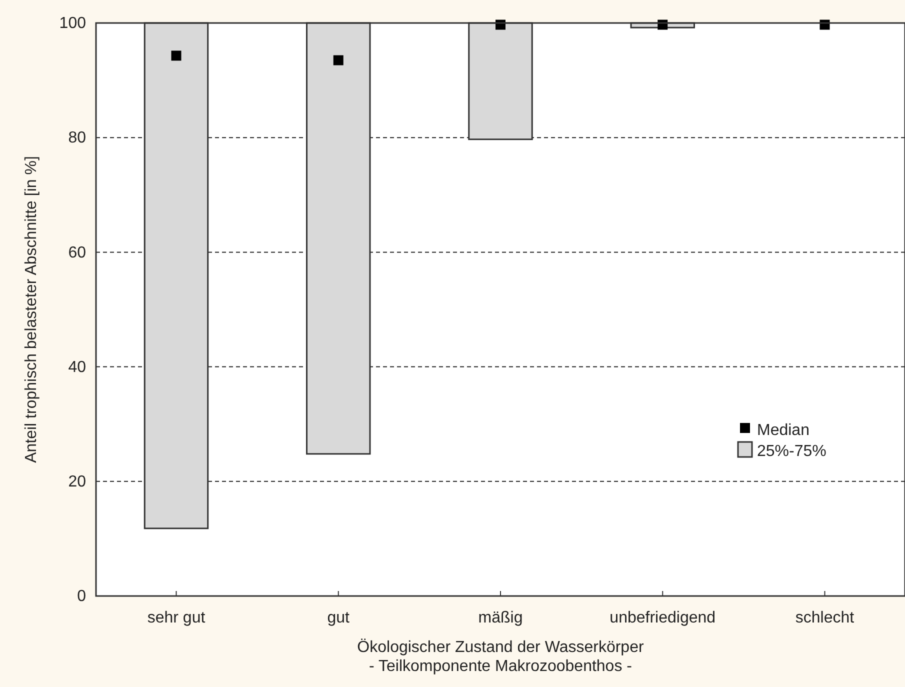 Image resolution: width=905 pixels, height=687 pixels. Describe the element at coordinates (825, 617) in the screenshot. I see `x-tick-label: schlecht` at that location.